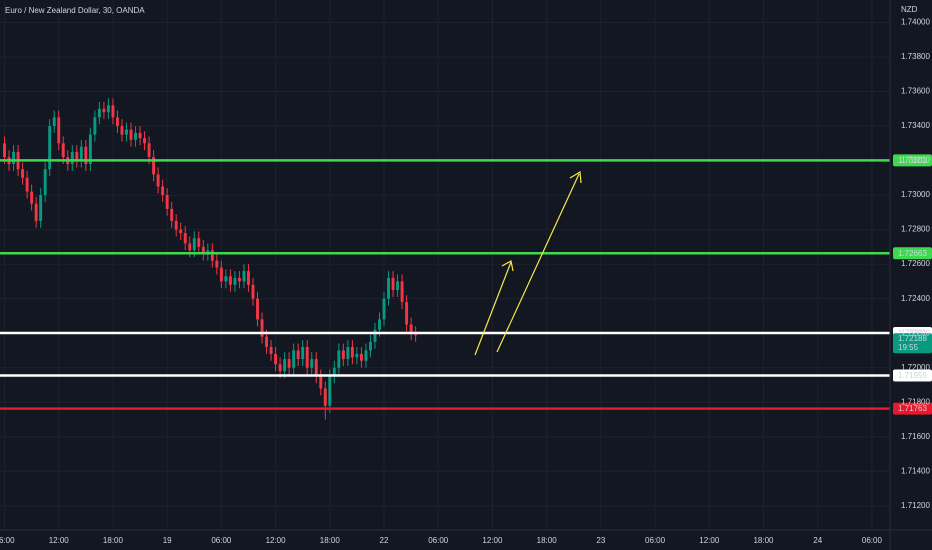  I want to click on level-label-box, so click(912, 160).